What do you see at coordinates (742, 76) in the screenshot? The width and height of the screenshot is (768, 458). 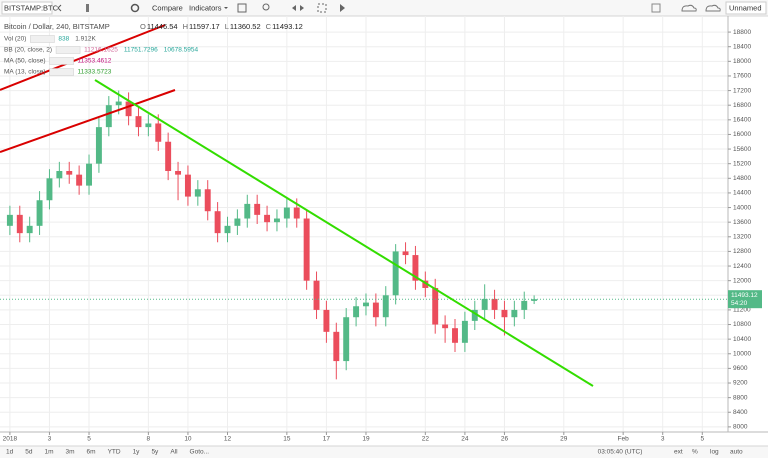 I see `y-tick-label: 17600` at bounding box center [742, 76].